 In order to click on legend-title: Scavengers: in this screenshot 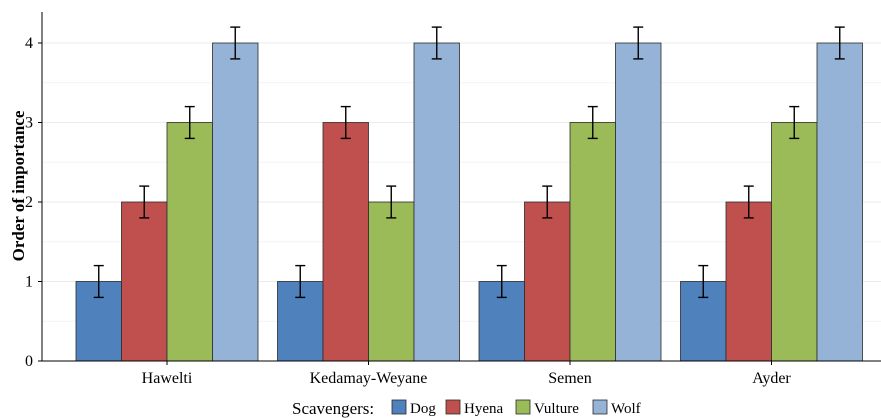, I will do `click(333, 408)`.